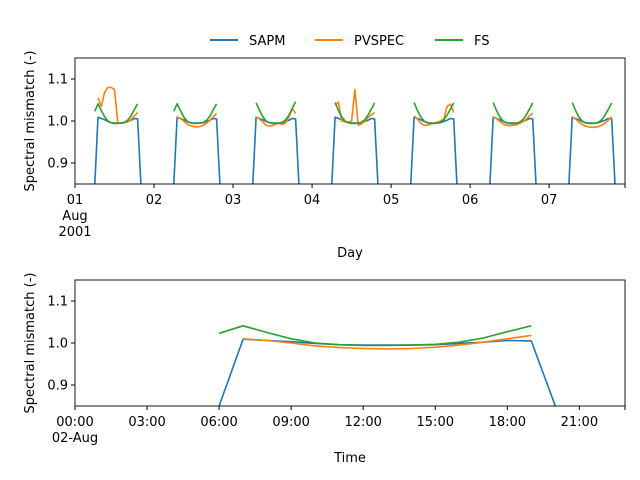 This screenshot has height=480, width=640. Describe the element at coordinates (312, 200) in the screenshot. I see `x-tick-label: 04` at that location.